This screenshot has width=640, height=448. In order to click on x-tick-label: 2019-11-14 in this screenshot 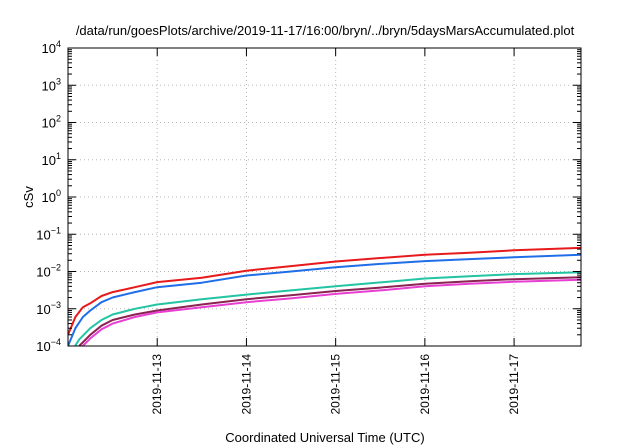, I will do `click(246, 384)`.